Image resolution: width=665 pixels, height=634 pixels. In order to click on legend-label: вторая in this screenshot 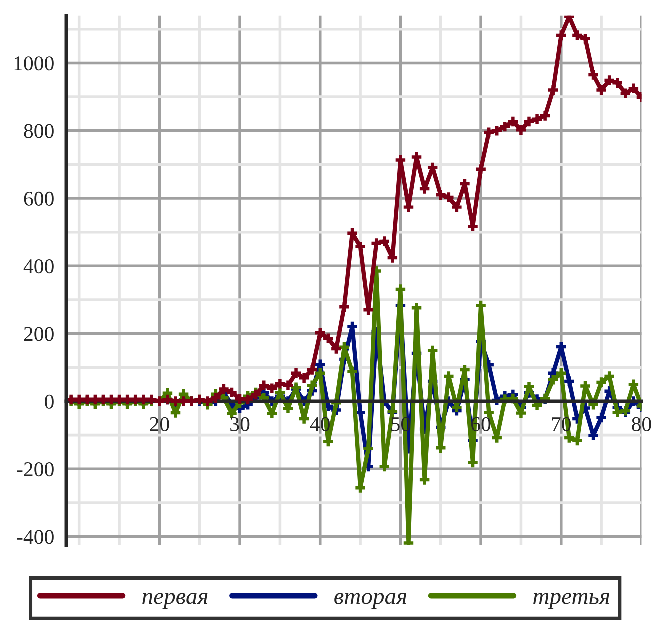, I will do `click(370, 601)`.